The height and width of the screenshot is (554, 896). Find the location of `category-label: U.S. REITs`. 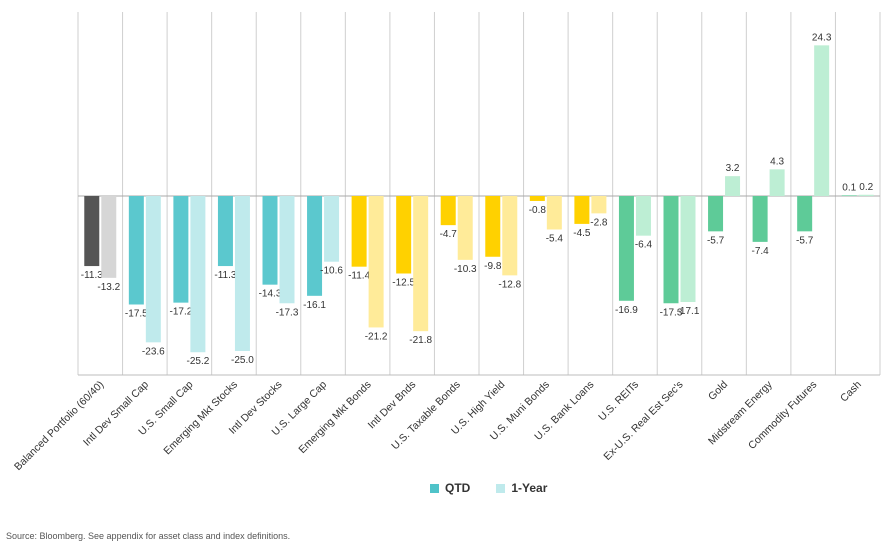

category-label: U.S. REITs is located at coordinates (618, 401).